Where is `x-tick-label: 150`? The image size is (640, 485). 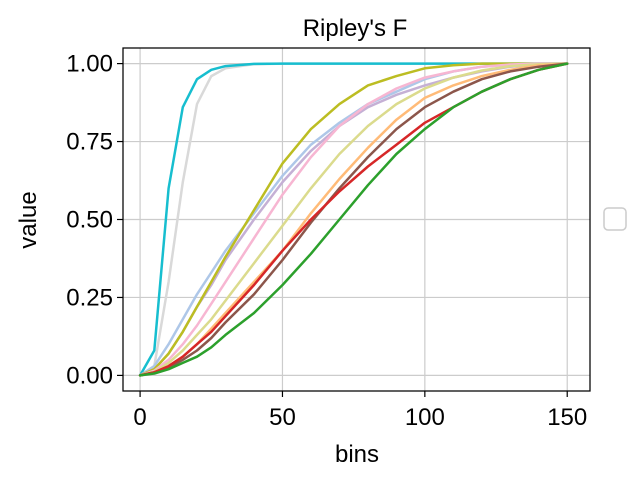
x-tick-label: 150 is located at coordinates (567, 417).